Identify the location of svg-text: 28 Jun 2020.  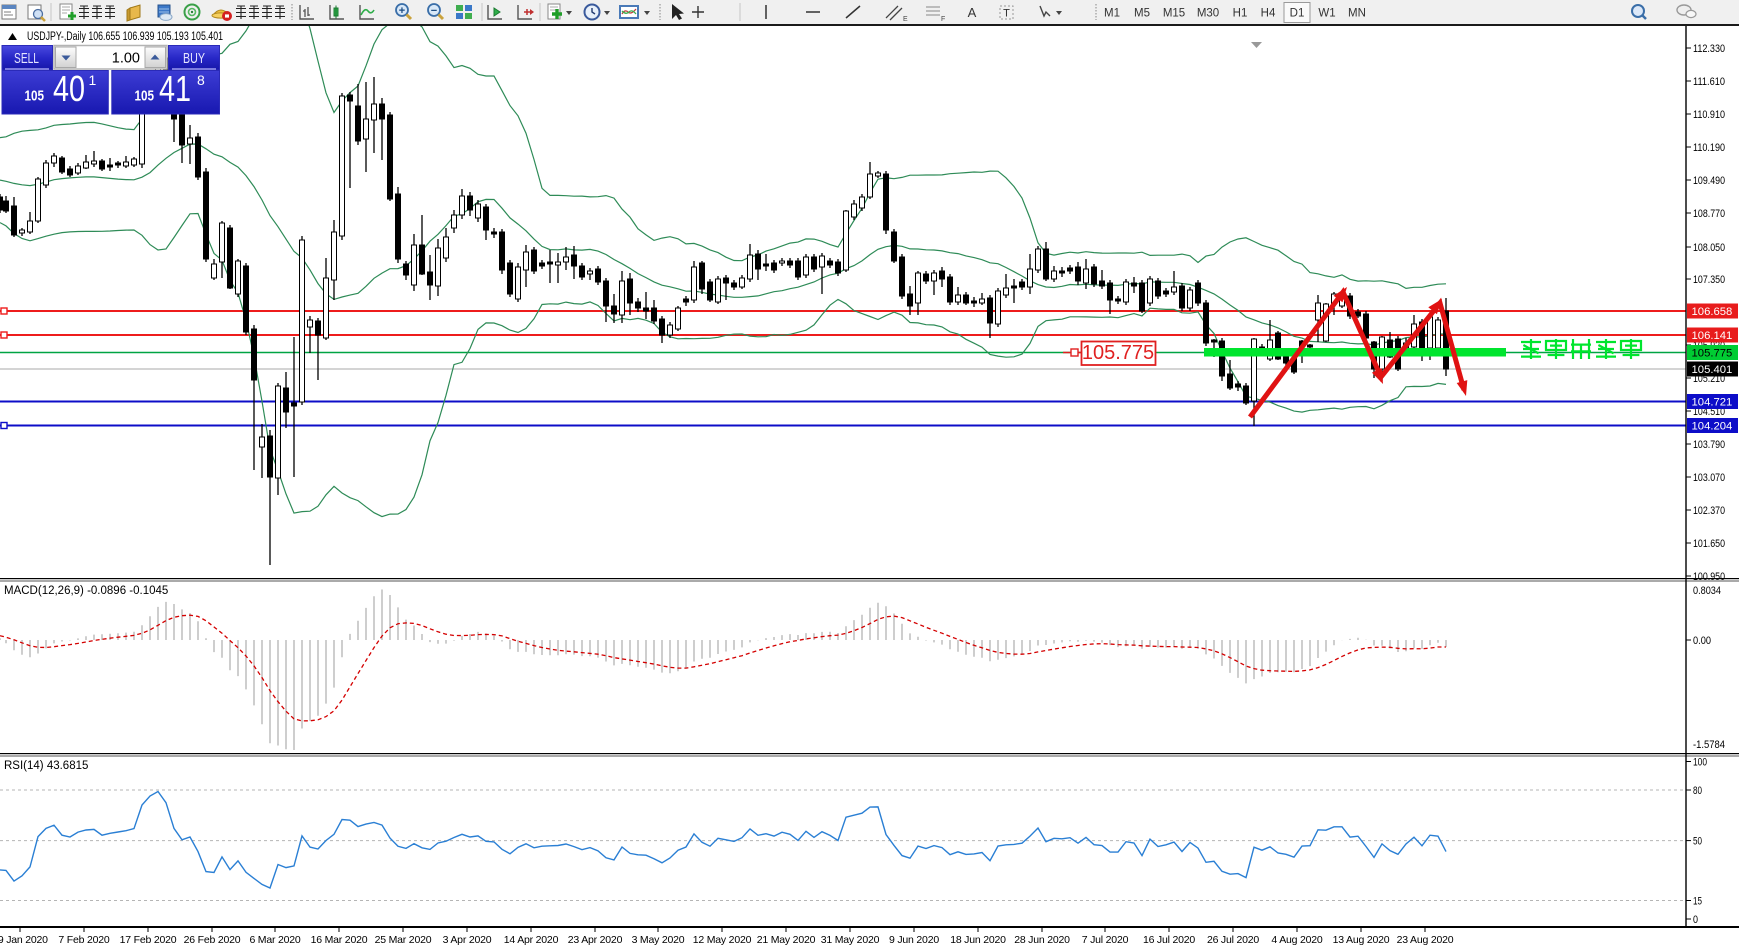
(1042, 940).